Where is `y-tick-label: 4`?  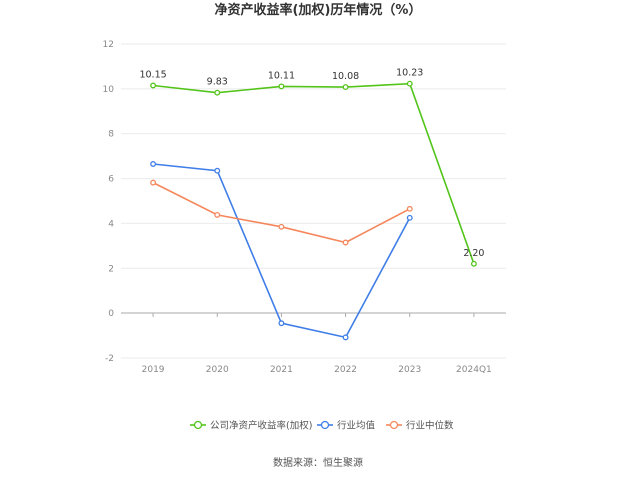
y-tick-label: 4 is located at coordinates (111, 224).